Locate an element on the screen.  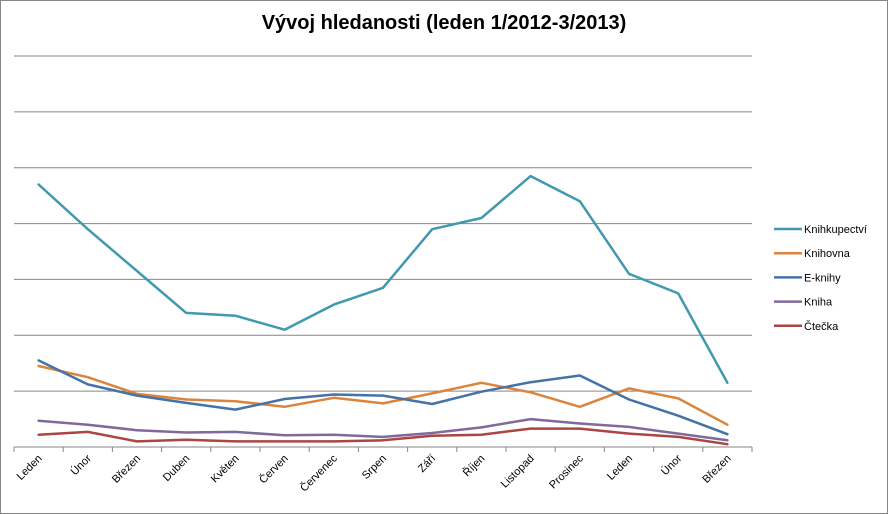
x-tick-label: Červen is located at coordinates (273, 469).